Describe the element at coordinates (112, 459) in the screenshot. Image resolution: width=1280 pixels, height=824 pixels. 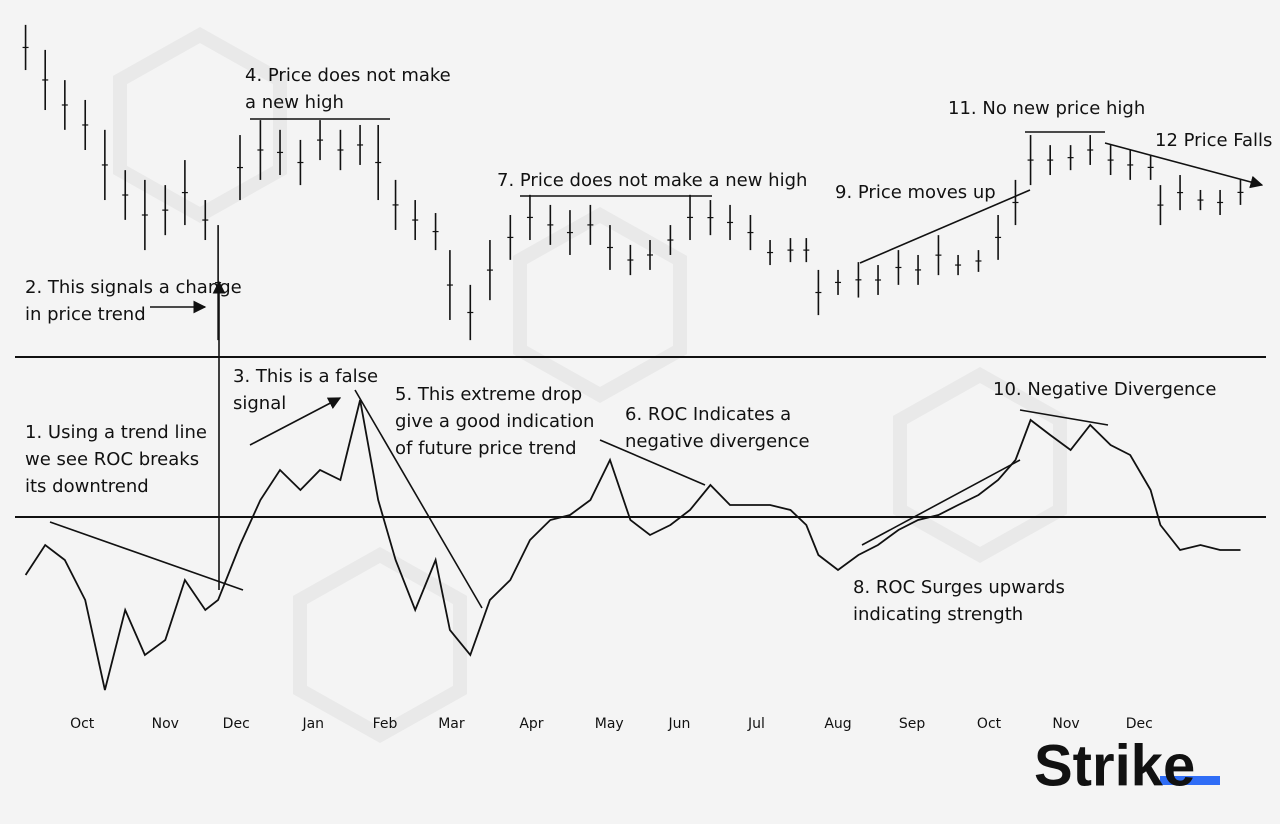
I see `annotation: we see ROC breaks` at that location.